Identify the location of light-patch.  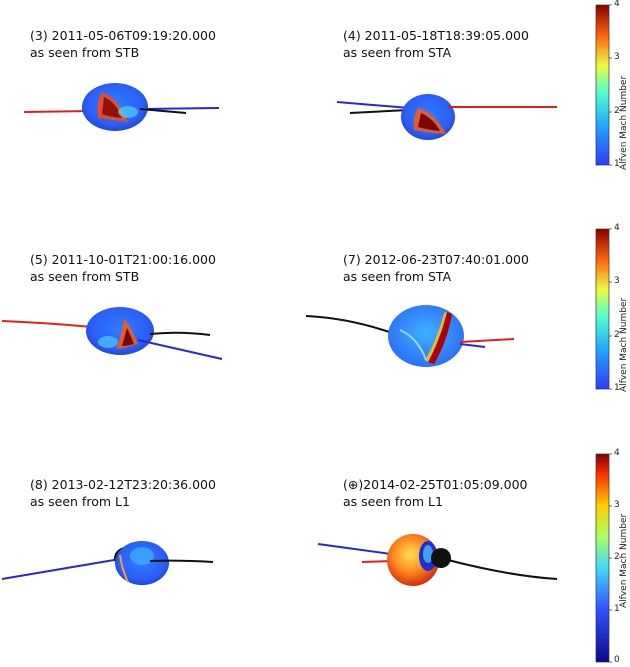
(142, 556).